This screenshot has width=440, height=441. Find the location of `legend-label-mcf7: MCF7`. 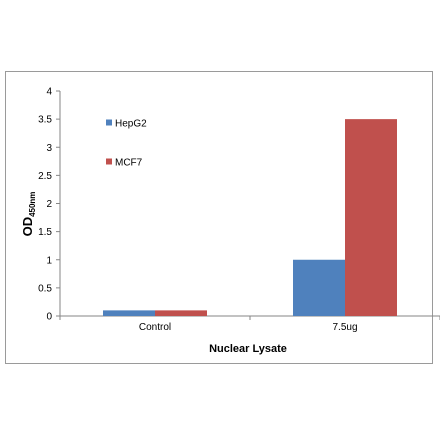

legend-label-mcf7: MCF7 is located at coordinates (129, 163).